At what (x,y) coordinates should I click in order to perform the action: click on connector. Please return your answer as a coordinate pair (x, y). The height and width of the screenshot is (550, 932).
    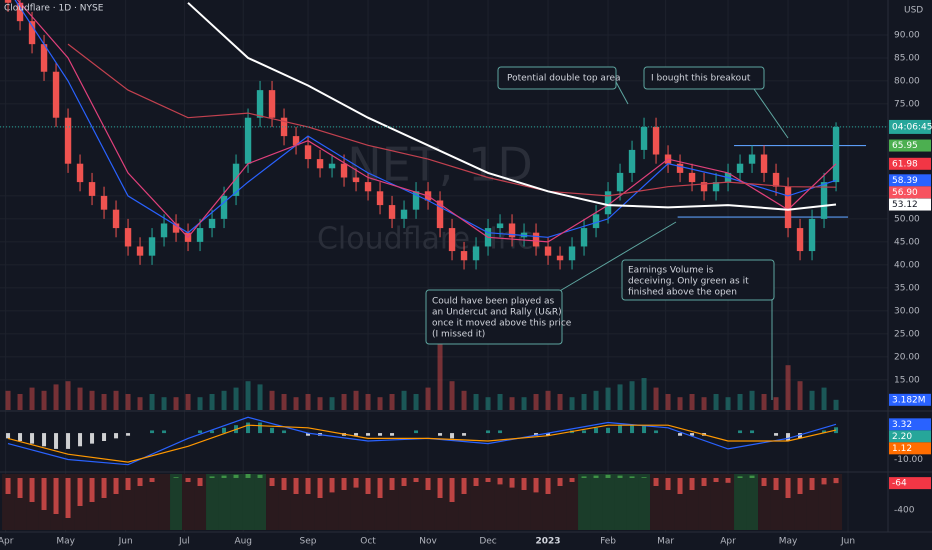
    Looking at the image, I should click on (617, 257).